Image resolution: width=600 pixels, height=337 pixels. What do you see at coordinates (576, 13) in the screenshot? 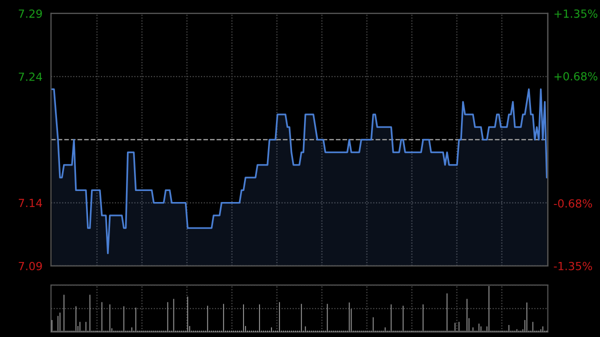
I see `y2-tick-label: +1.35%` at bounding box center [576, 13].